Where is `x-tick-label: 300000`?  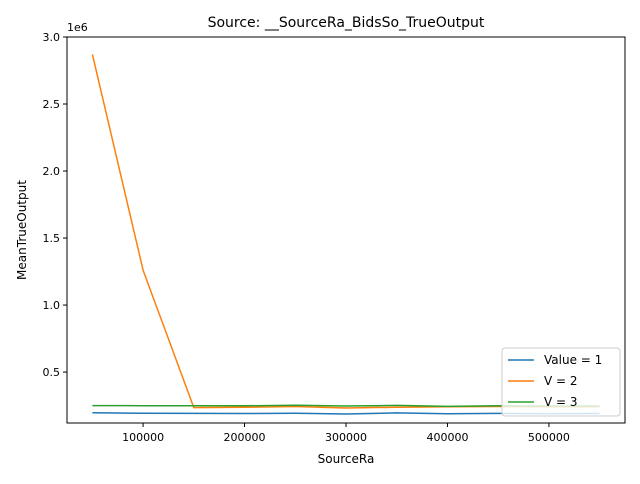 x-tick-label: 300000 is located at coordinates (346, 437).